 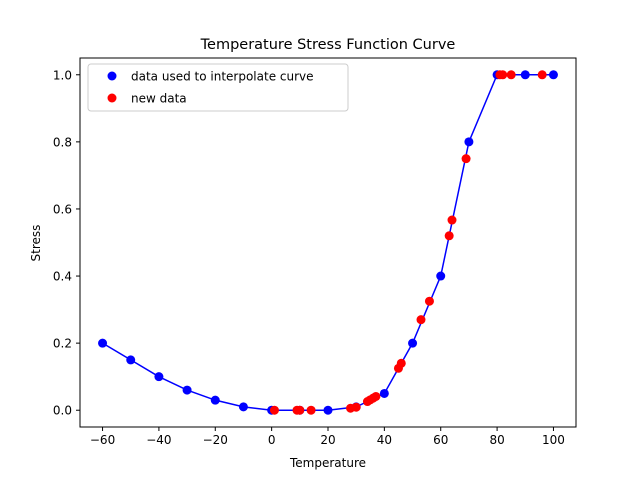 What do you see at coordinates (327, 463) in the screenshot?
I see `x-axis-label: Temperature` at bounding box center [327, 463].